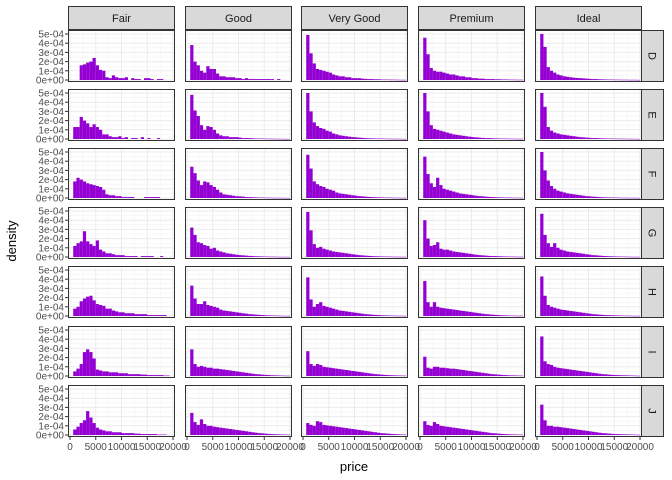 Image resolution: width=672 pixels, height=480 pixels. Describe the element at coordinates (652, 56) in the screenshot. I see `strip-D: D` at that location.